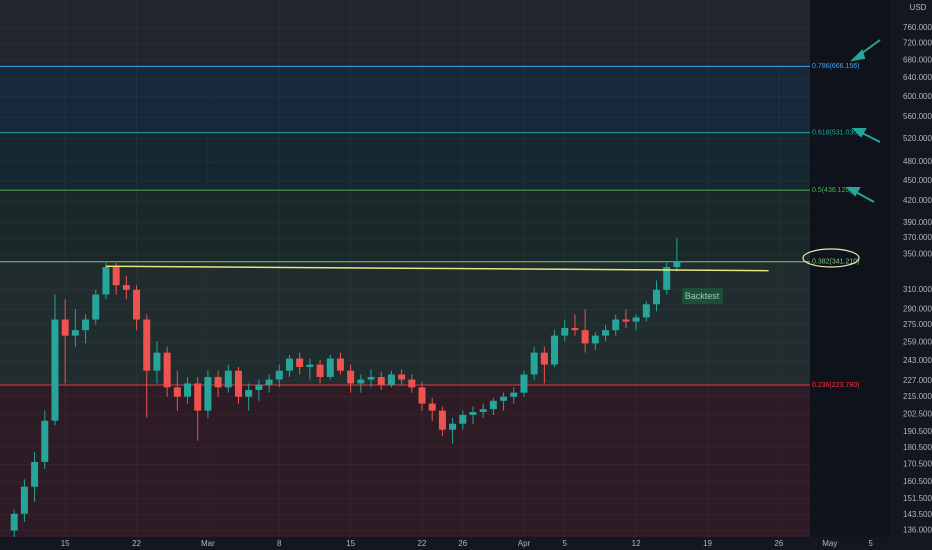 This screenshot has width=932, height=550. What do you see at coordinates (917, 413) in the screenshot?
I see `y-tick-label: 202.500` at bounding box center [917, 413].